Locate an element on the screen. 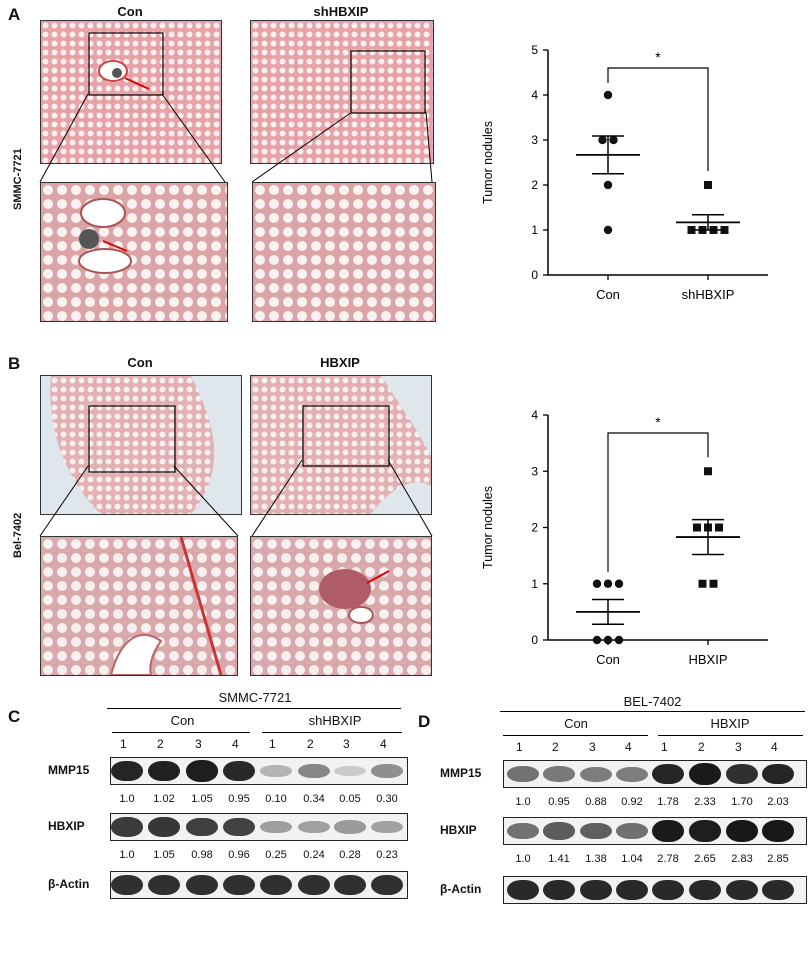  panel-c-quant-value: 1.02 is located at coordinates (164, 799).